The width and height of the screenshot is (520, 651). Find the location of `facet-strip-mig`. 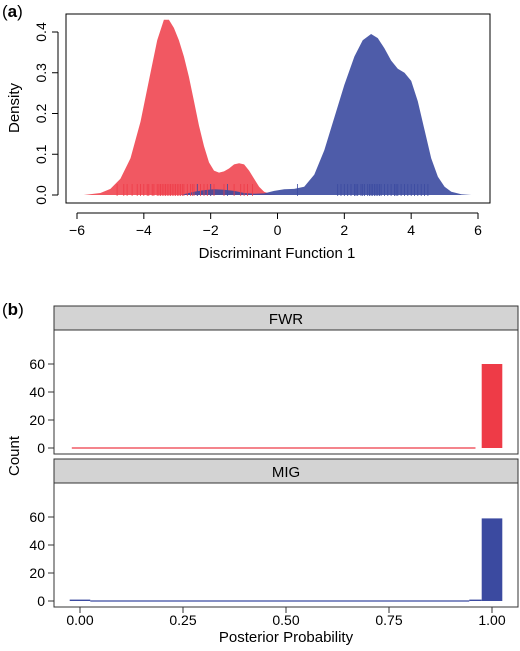

facet-strip-mig is located at coordinates (286, 471).